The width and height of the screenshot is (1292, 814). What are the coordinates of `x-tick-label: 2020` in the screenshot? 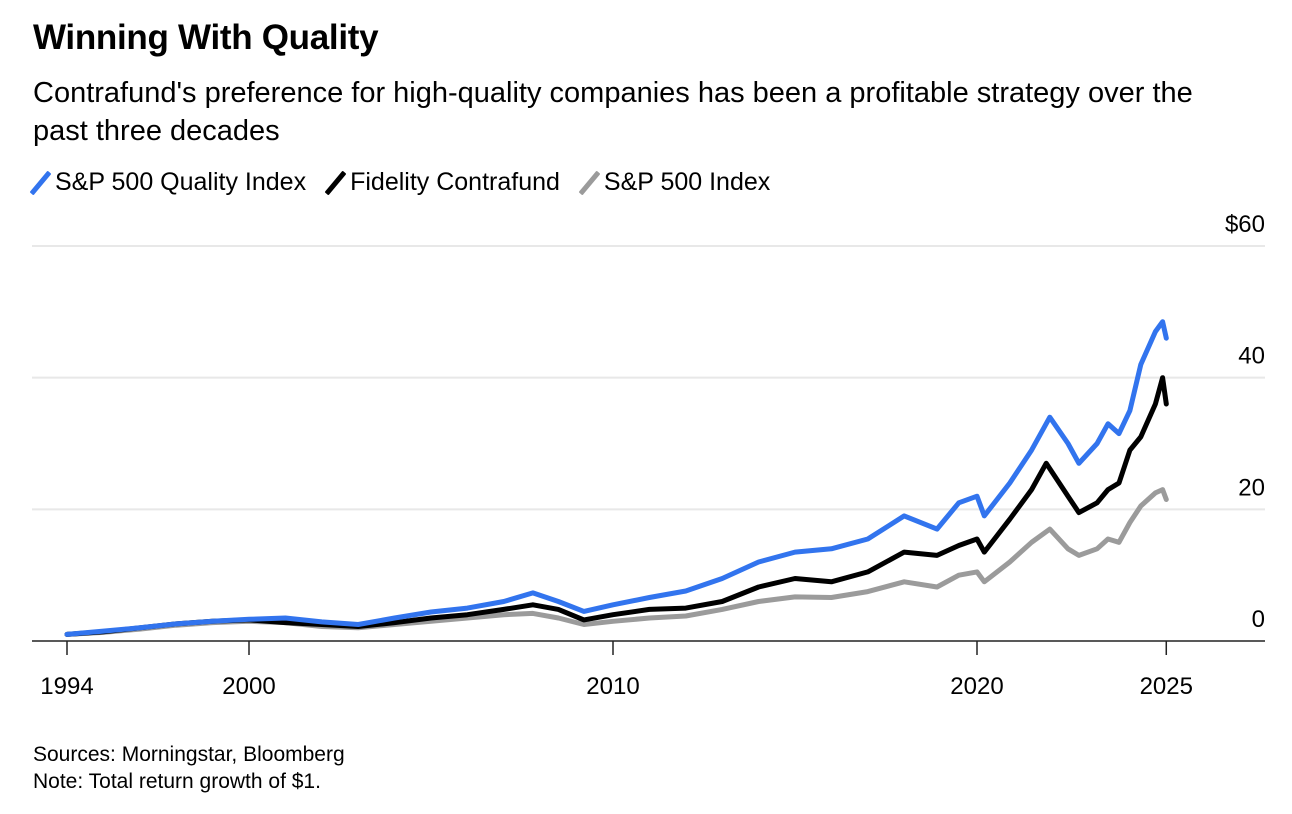 It's located at (976, 686).